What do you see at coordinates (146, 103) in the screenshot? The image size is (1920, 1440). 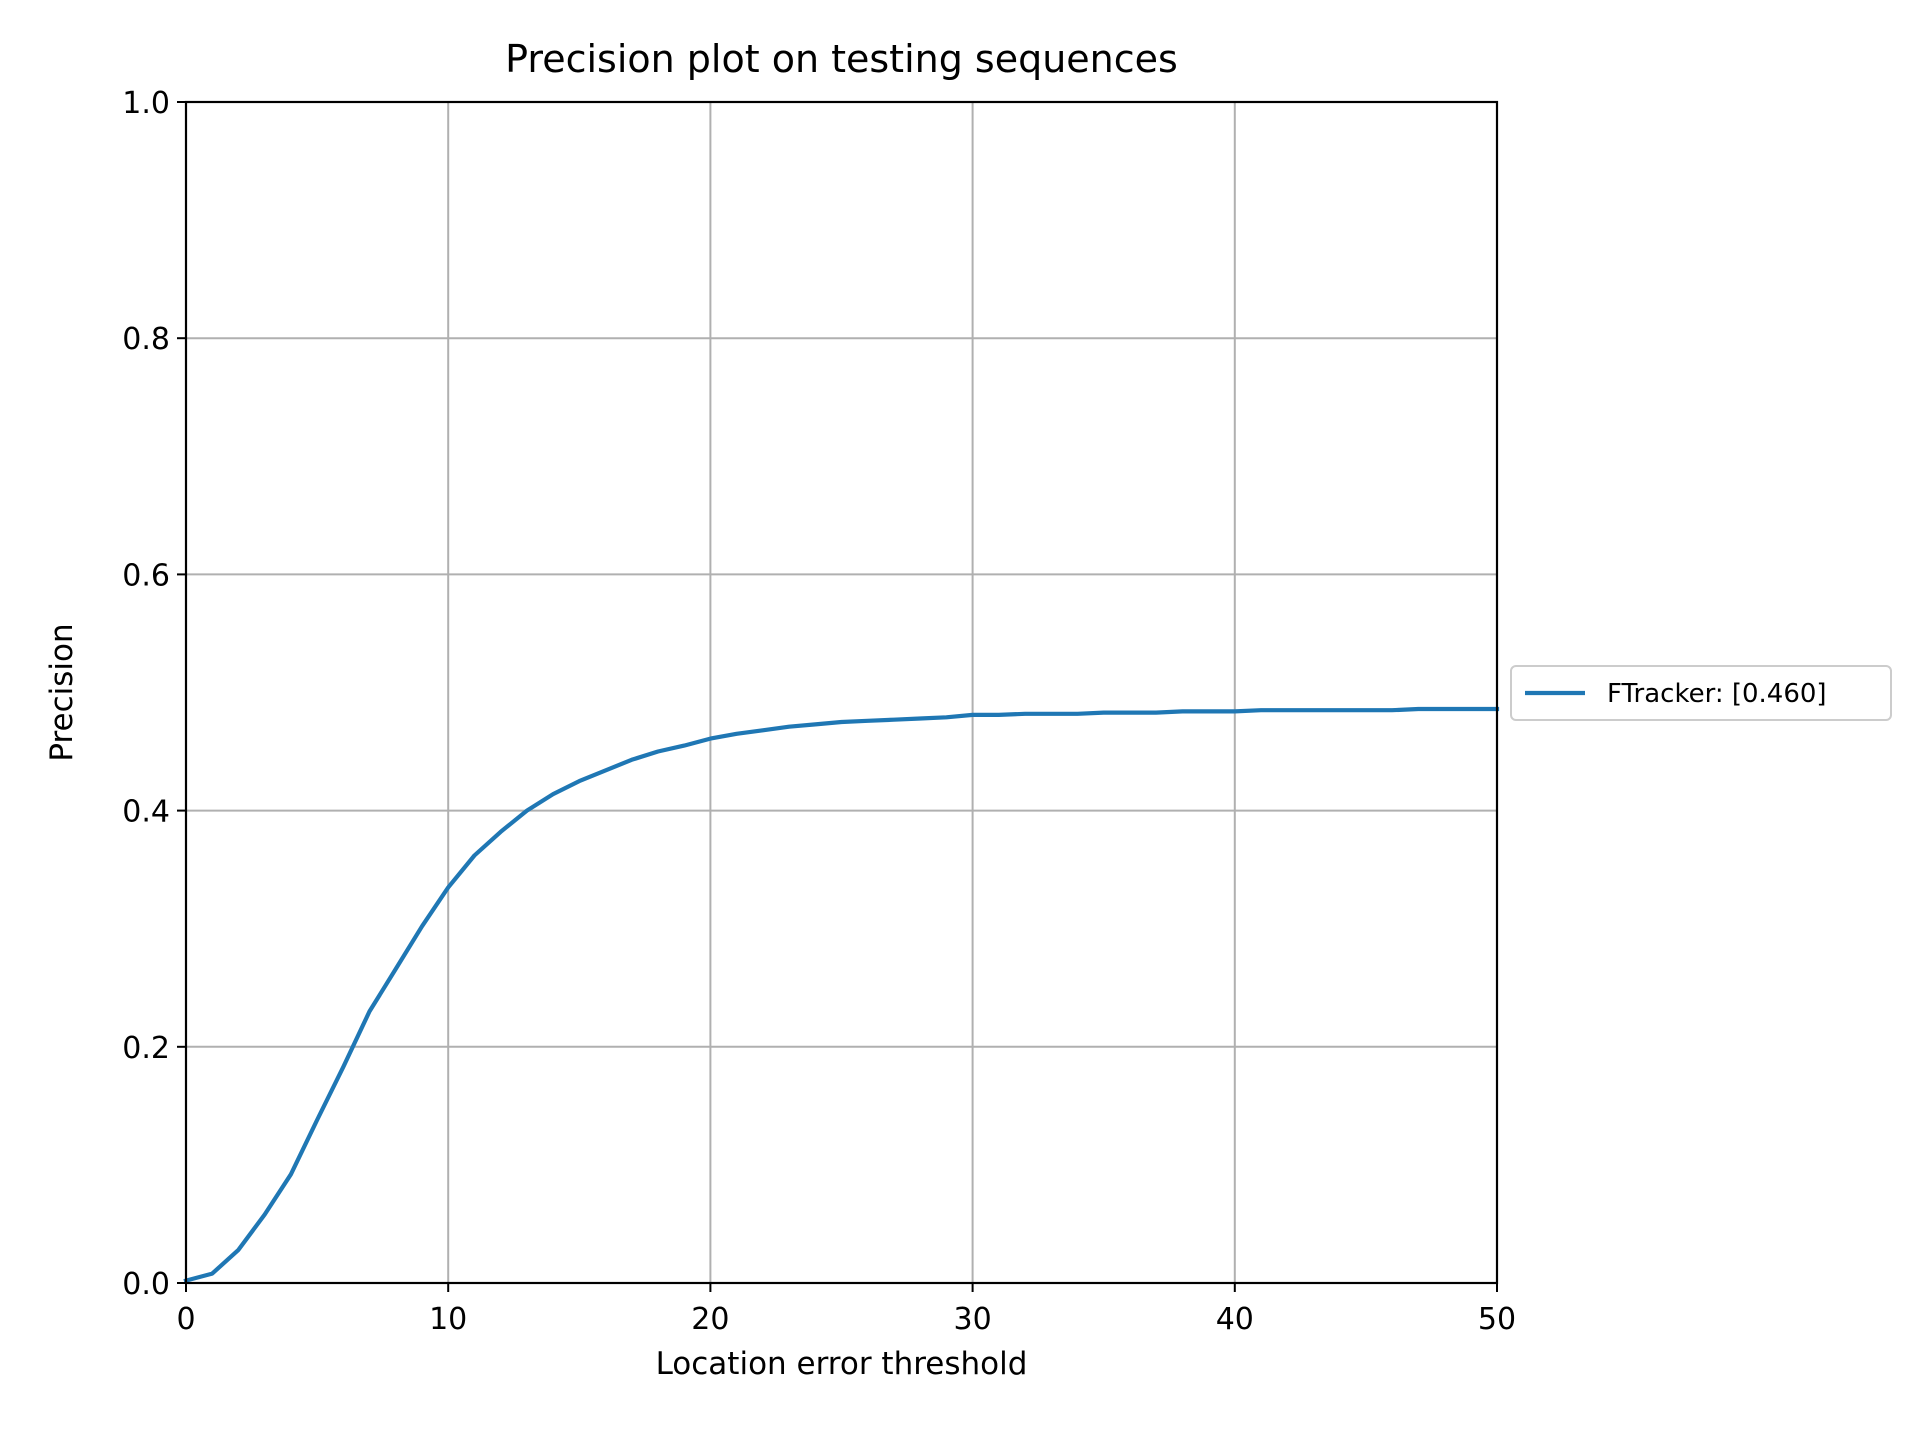 I see `y-tick-label: 1.0` at bounding box center [146, 103].